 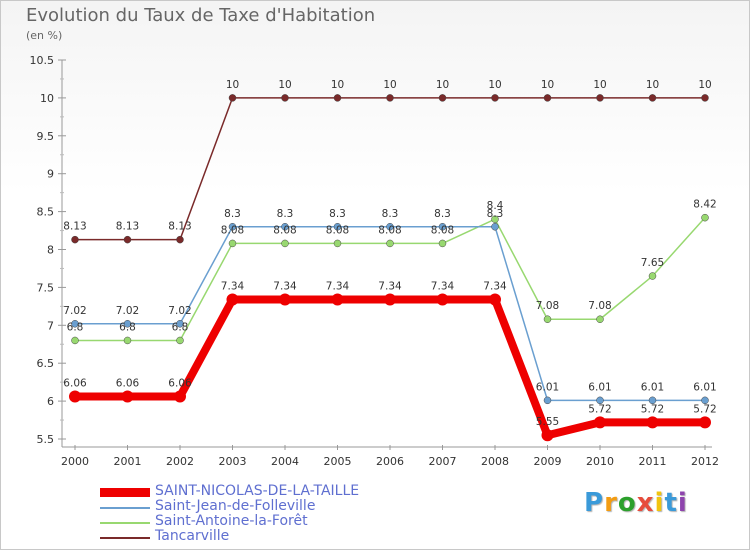 I want to click on x-tick-label-1: 2001, so click(x=128, y=461).